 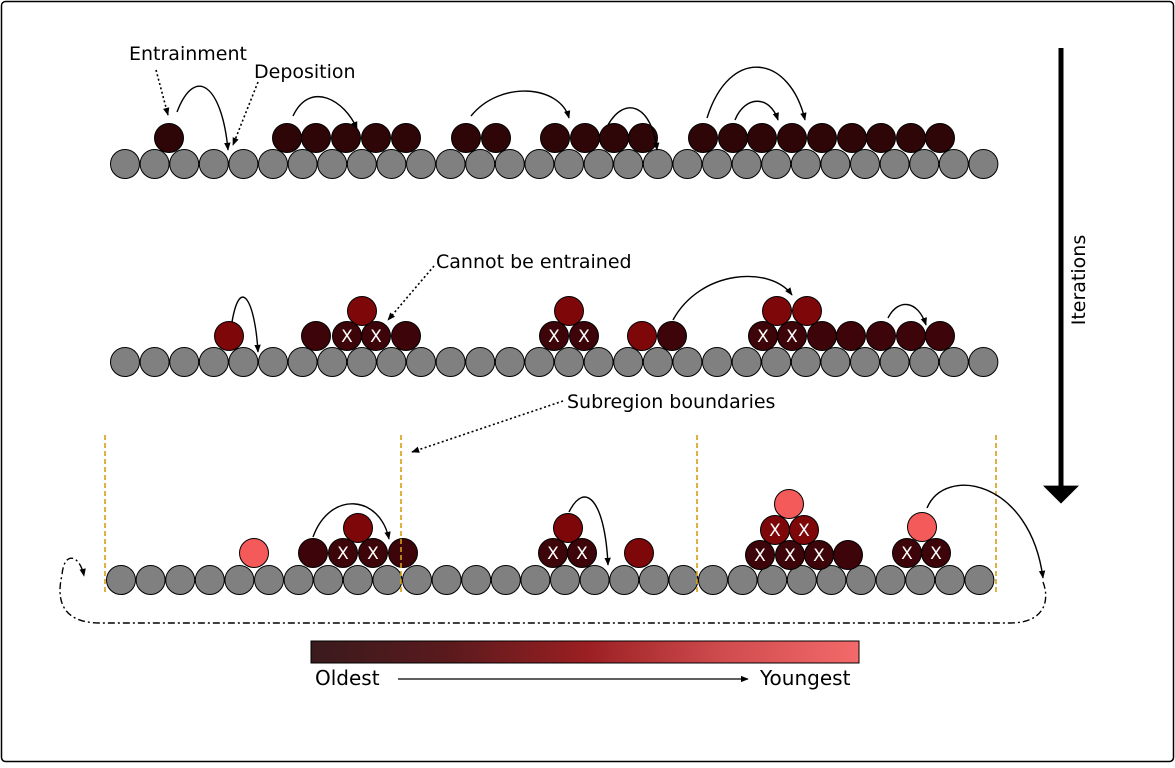 What do you see at coordinates (534, 262) in the screenshot?
I see `cannot-entrain-label: Cannot be entrained` at bounding box center [534, 262].